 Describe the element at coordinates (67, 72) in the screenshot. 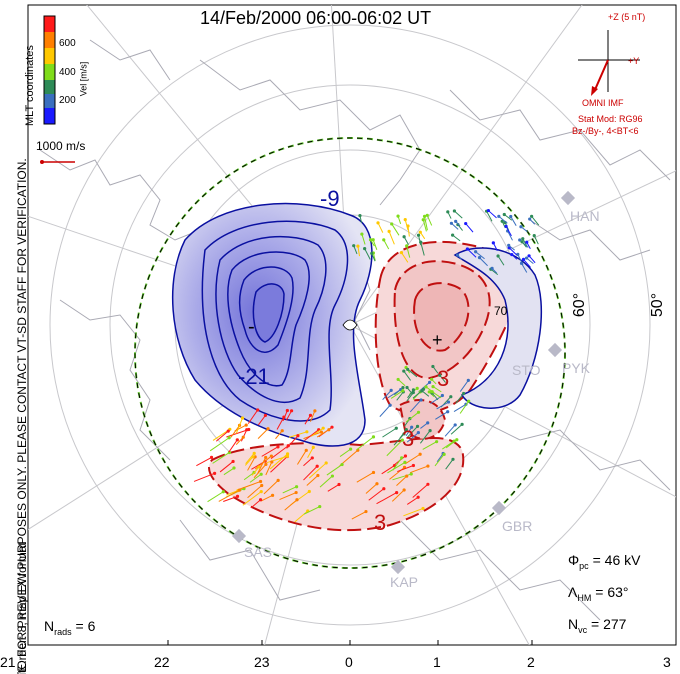

I see `colorbar-tick-400: 400` at that location.